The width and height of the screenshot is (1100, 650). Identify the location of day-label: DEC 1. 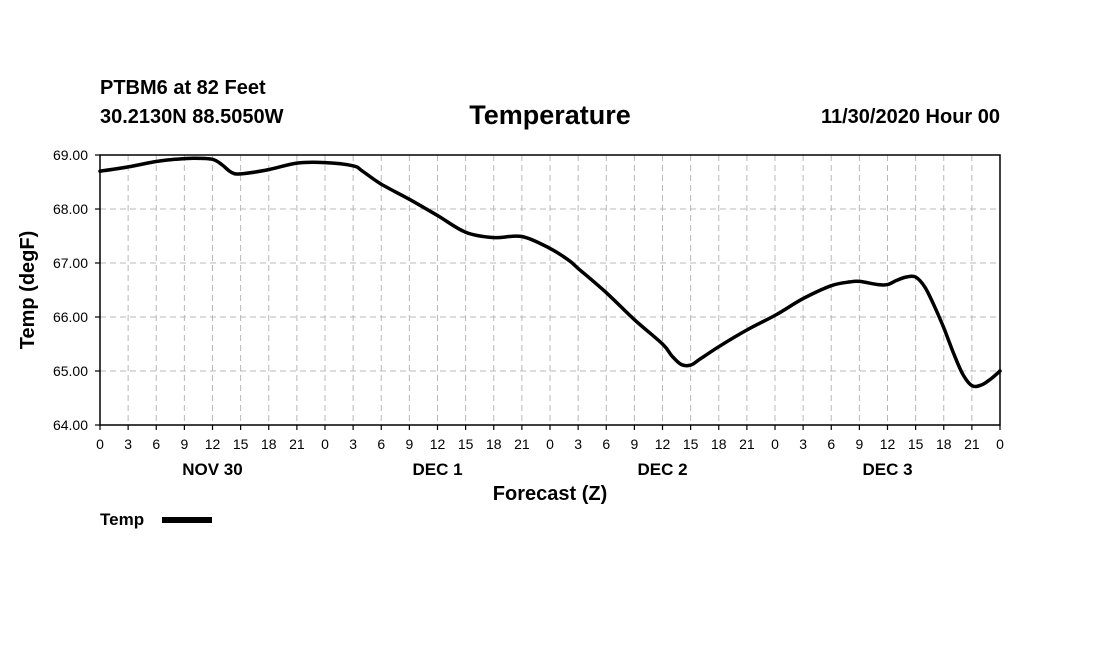
(437, 469).